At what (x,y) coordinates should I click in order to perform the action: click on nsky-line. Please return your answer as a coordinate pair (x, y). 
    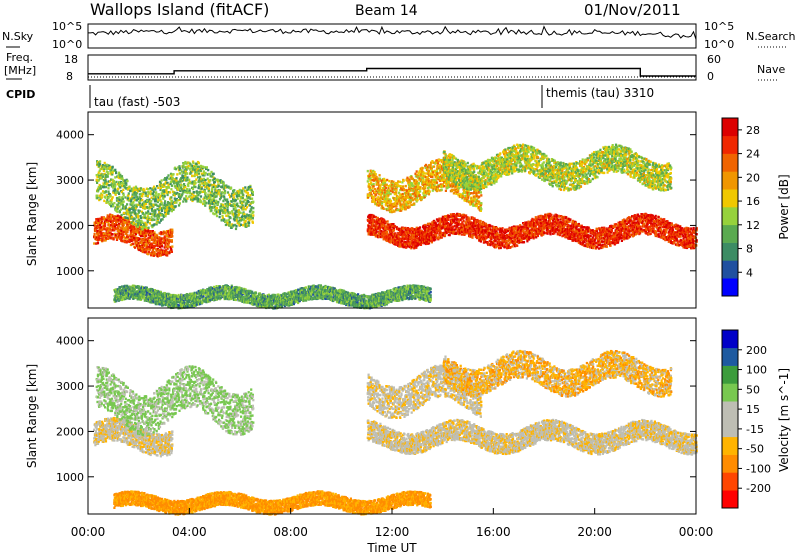
    Looking at the image, I should click on (392, 33).